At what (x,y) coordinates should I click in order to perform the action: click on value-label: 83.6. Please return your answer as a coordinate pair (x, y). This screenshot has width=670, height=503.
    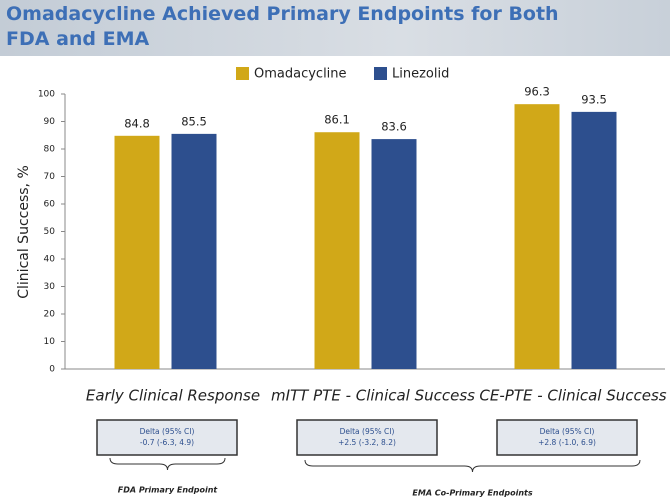
    Looking at the image, I should click on (394, 127).